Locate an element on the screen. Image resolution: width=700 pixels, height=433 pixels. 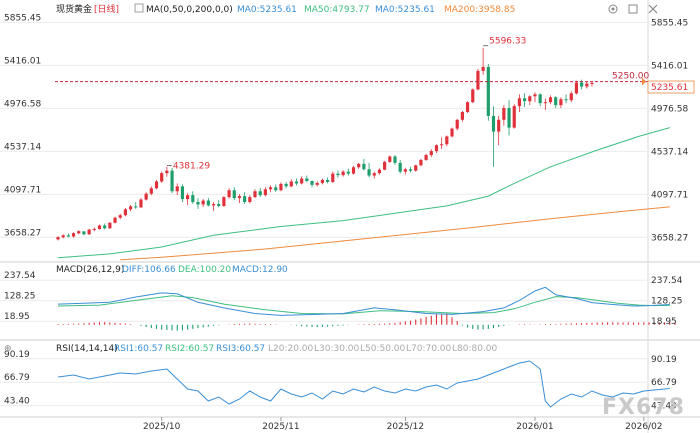
x-tick-label: 2026/01 is located at coordinates (534, 427).